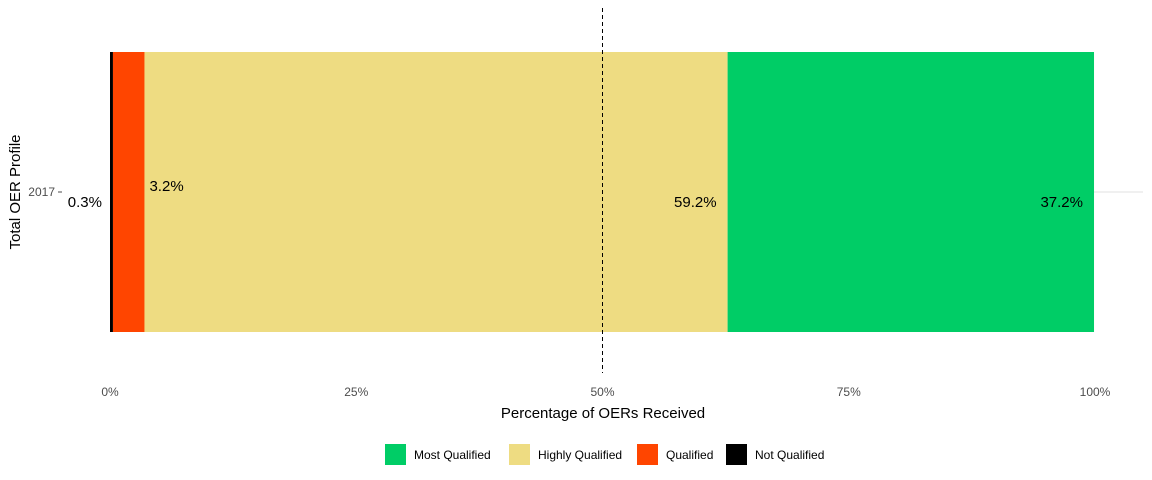  I want to click on bar-qualified, so click(128, 192).